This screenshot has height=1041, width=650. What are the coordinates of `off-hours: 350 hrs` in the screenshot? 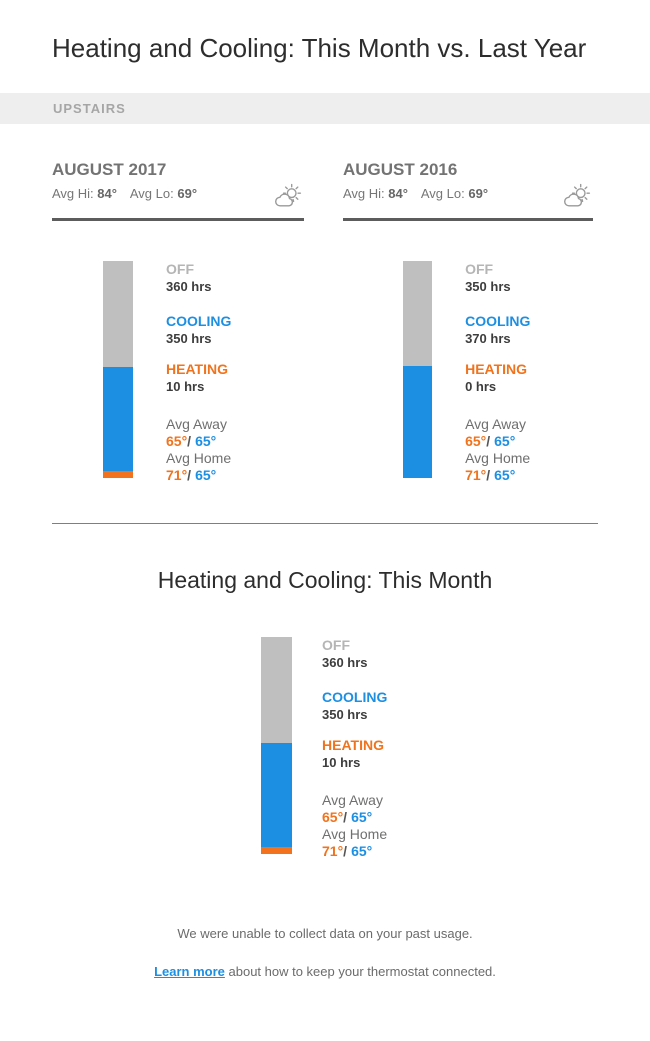 It's located at (488, 286).